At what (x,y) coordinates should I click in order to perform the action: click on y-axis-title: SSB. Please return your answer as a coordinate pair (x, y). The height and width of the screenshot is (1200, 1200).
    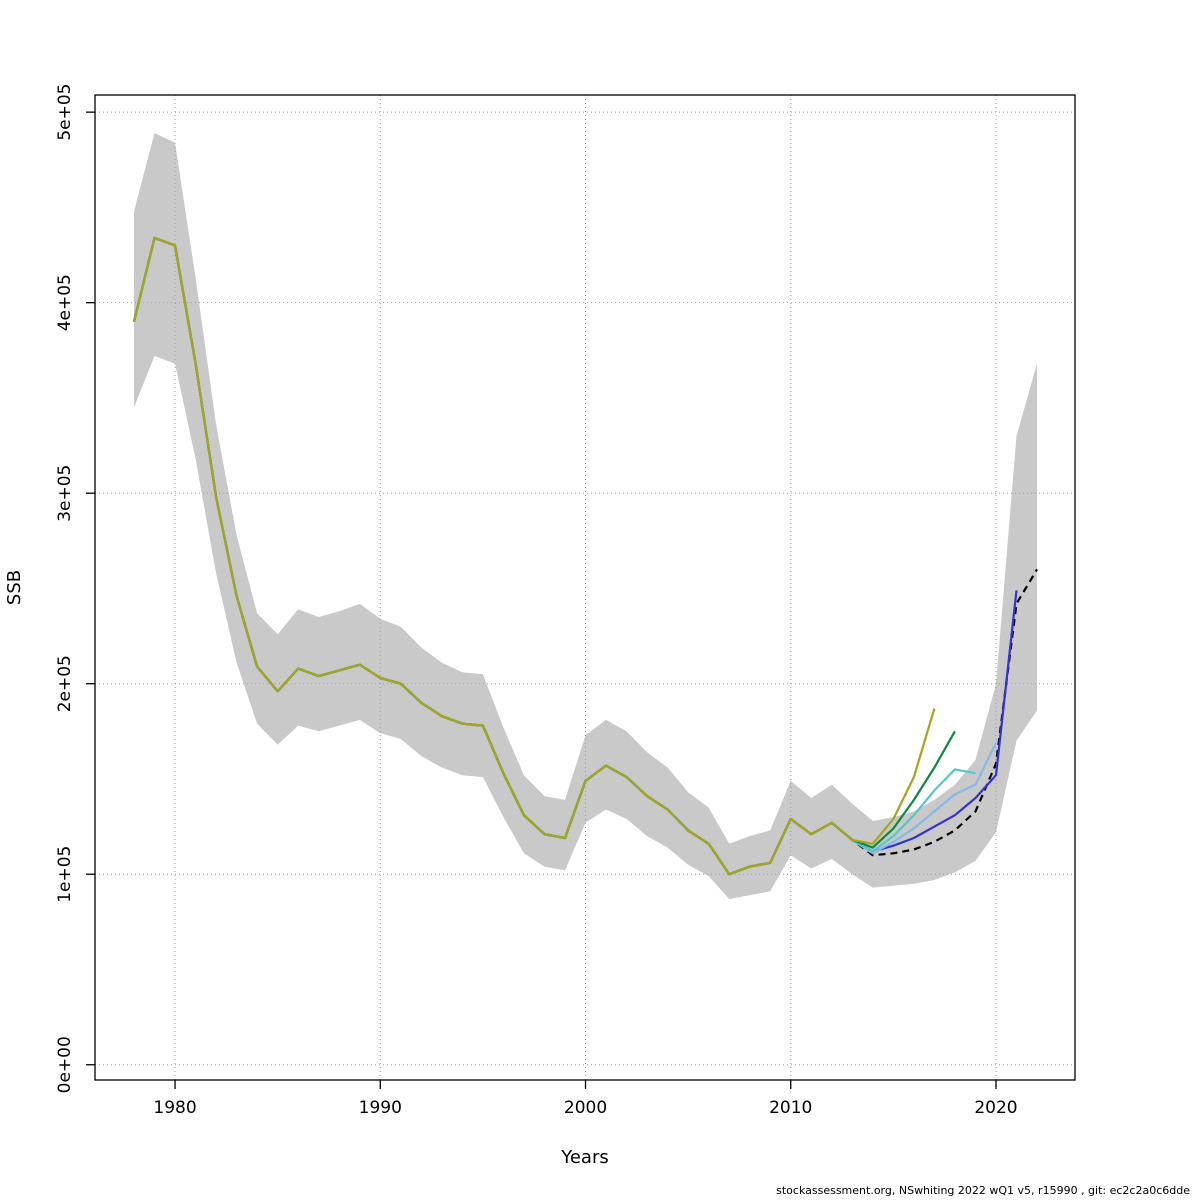
    Looking at the image, I should click on (14, 587).